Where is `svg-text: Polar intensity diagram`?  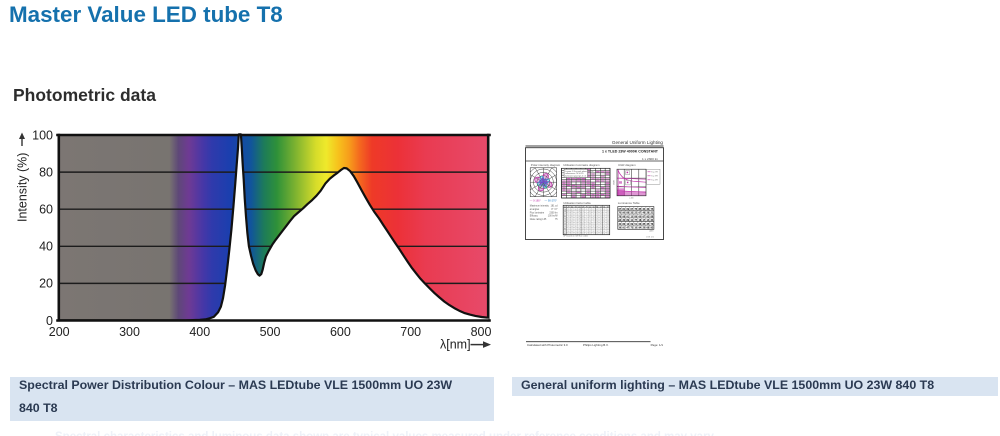
svg-text: Polar intensity diagram is located at coordinates (546, 165).